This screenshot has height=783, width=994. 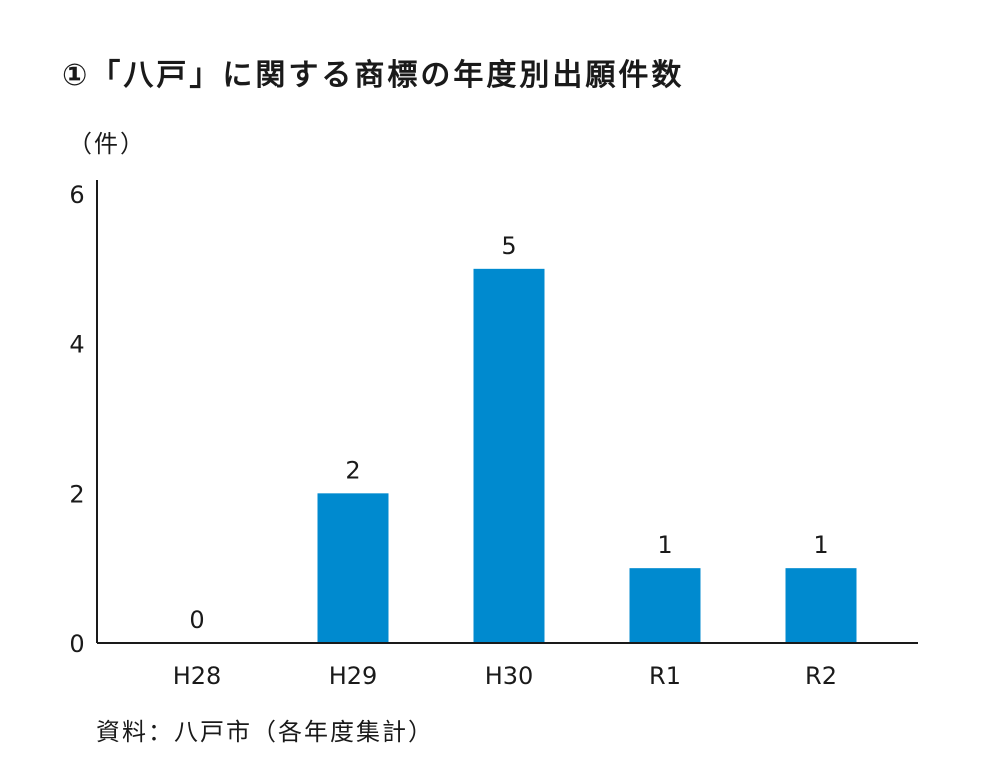 I want to click on x-tick-label-h30: H30, so click(x=509, y=676).